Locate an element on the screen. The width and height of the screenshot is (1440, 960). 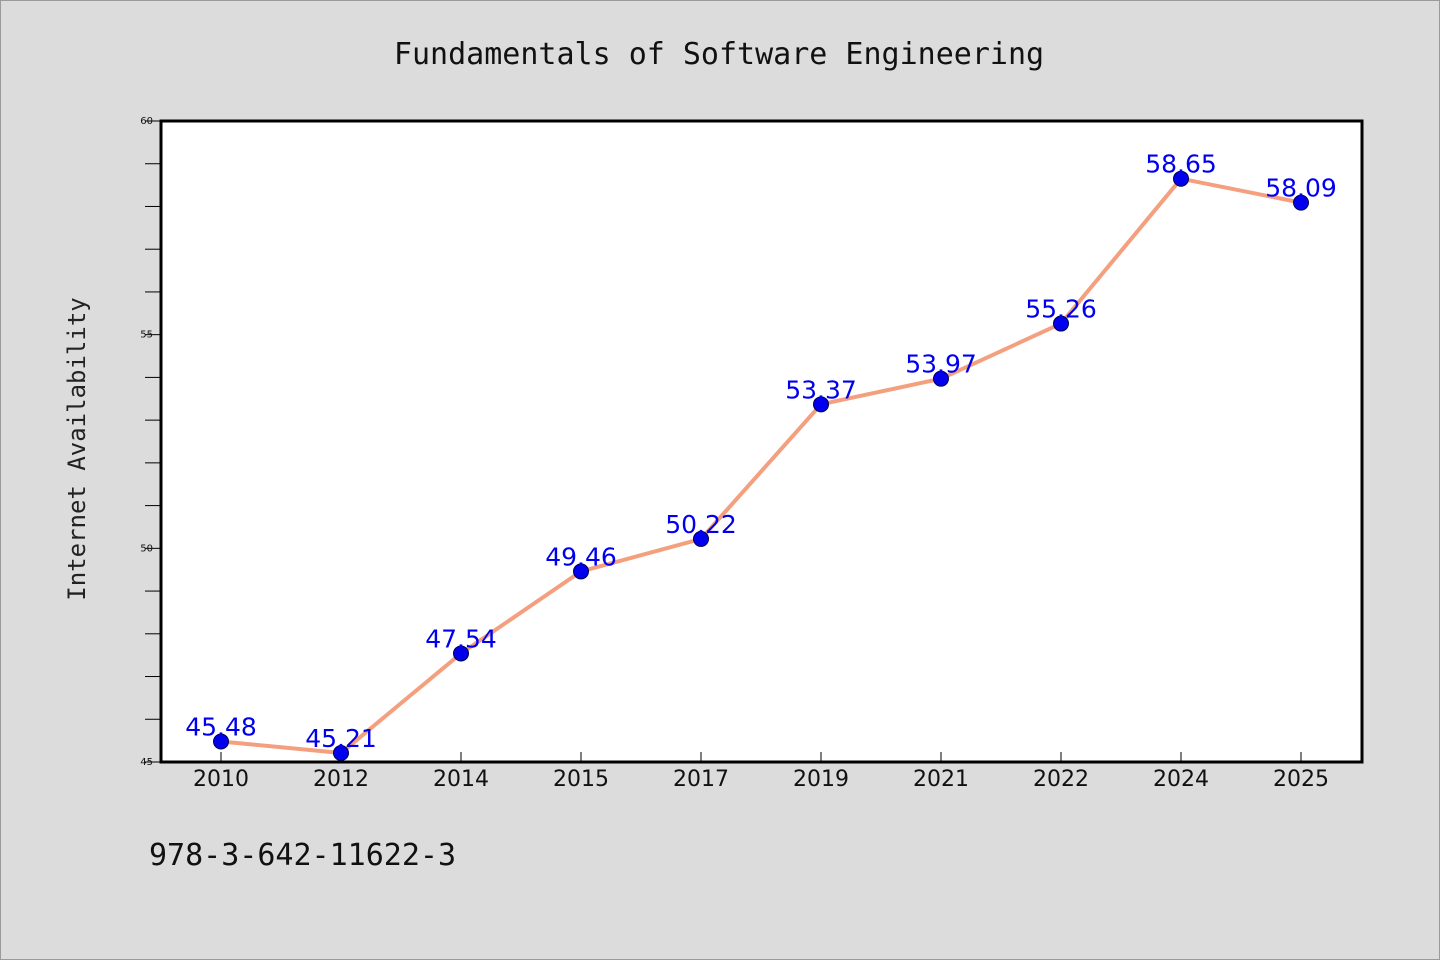
x-tick-label: 2021 is located at coordinates (941, 779).